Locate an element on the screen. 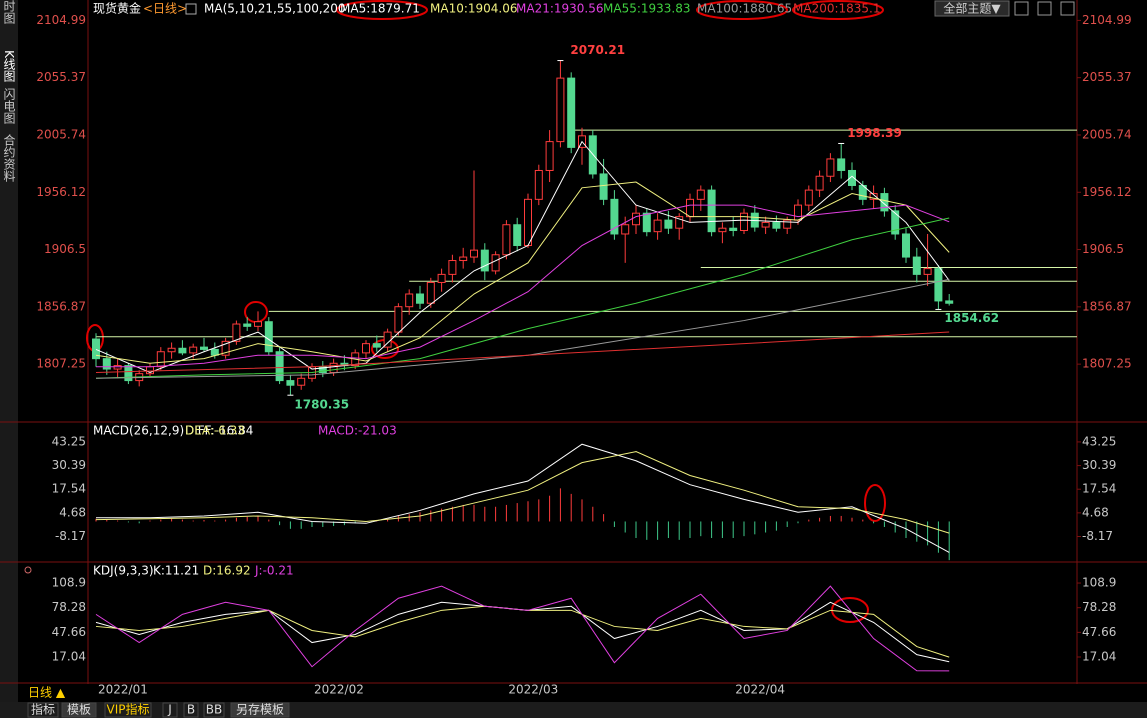 The width and height of the screenshot is (1147, 718). x-tick-label: 2022/01 is located at coordinates (123, 690).